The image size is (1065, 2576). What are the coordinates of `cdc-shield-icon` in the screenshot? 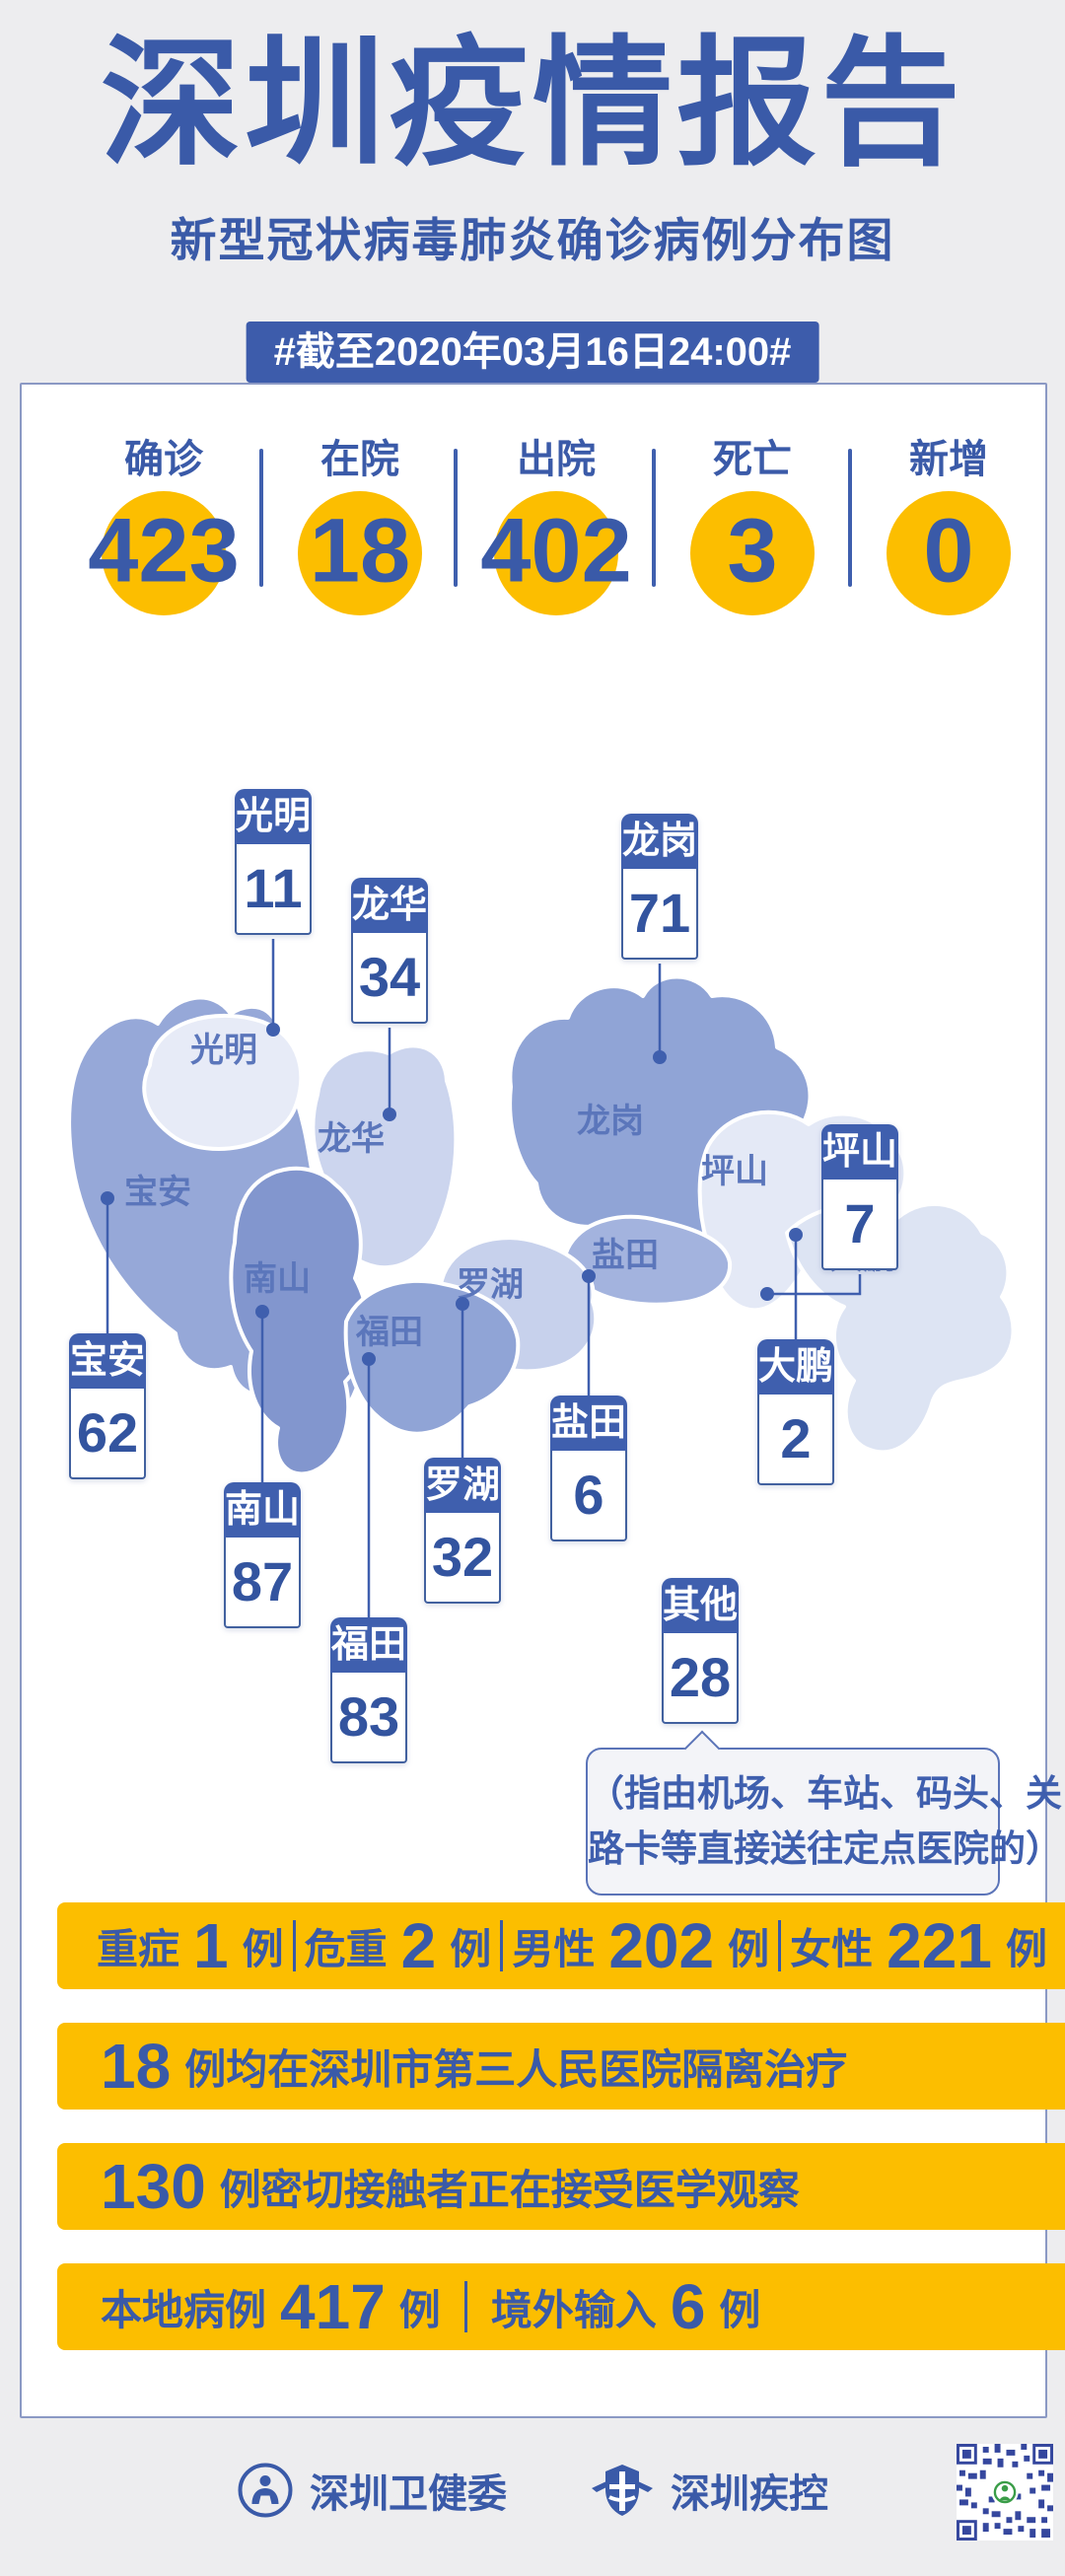 It's located at (622, 2490).